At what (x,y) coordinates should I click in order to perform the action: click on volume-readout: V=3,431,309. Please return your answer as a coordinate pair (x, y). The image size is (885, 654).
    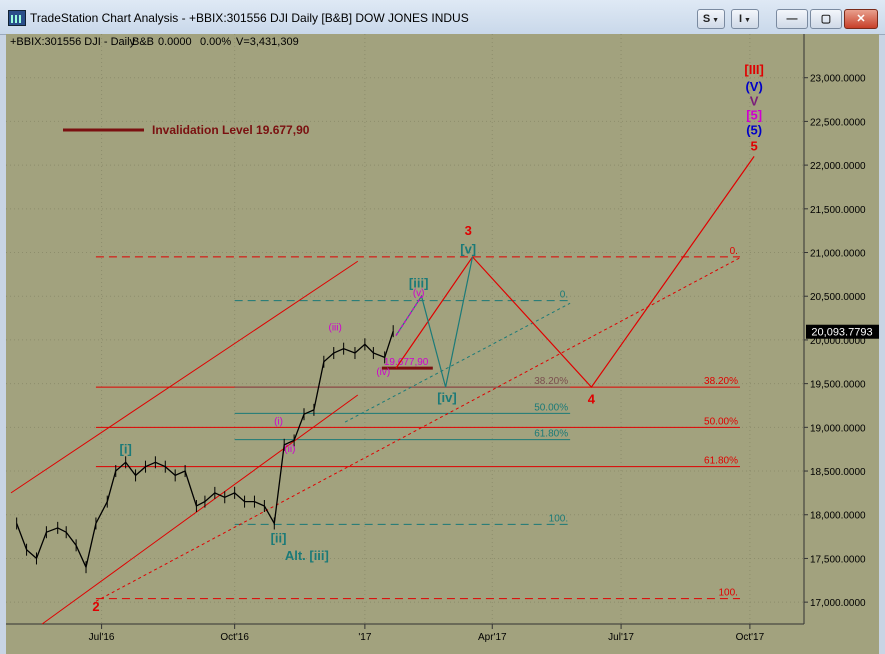
    Looking at the image, I should click on (267, 42).